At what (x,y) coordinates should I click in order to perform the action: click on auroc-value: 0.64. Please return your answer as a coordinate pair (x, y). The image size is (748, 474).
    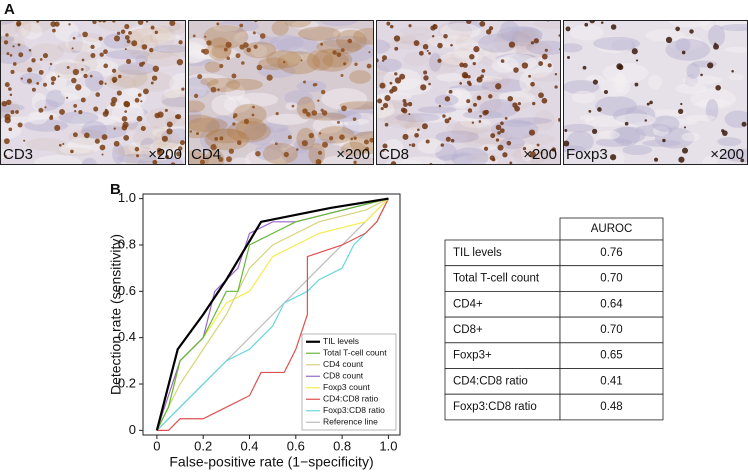
    Looking at the image, I should click on (611, 304).